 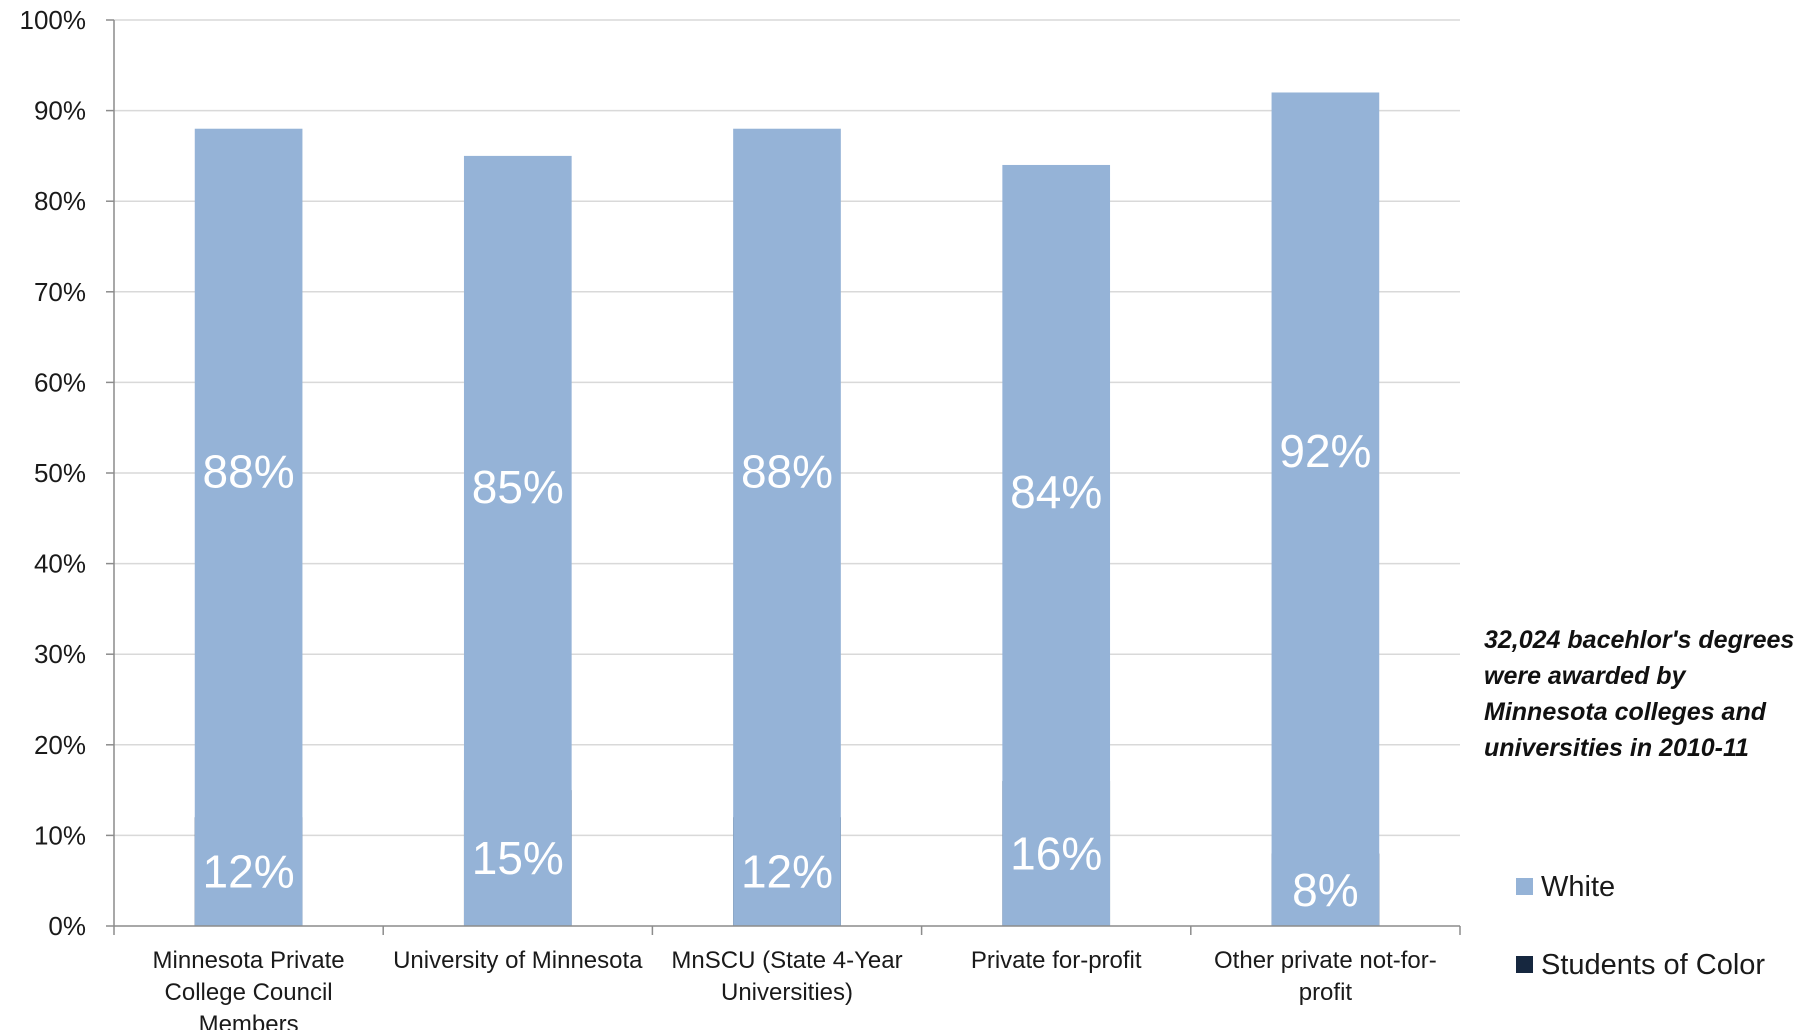 I want to click on data-label: 84%, so click(x=1056, y=492).